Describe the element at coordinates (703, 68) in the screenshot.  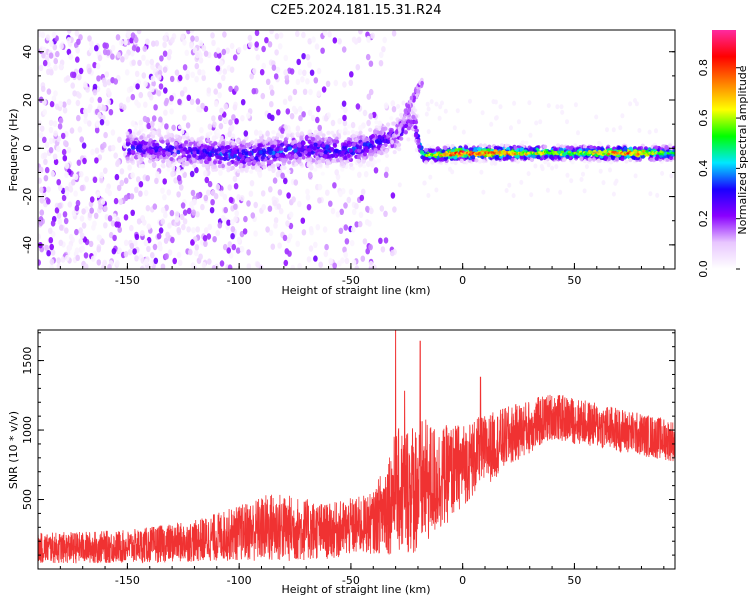
I see `colorbar-tick-label: 0.8` at that location.